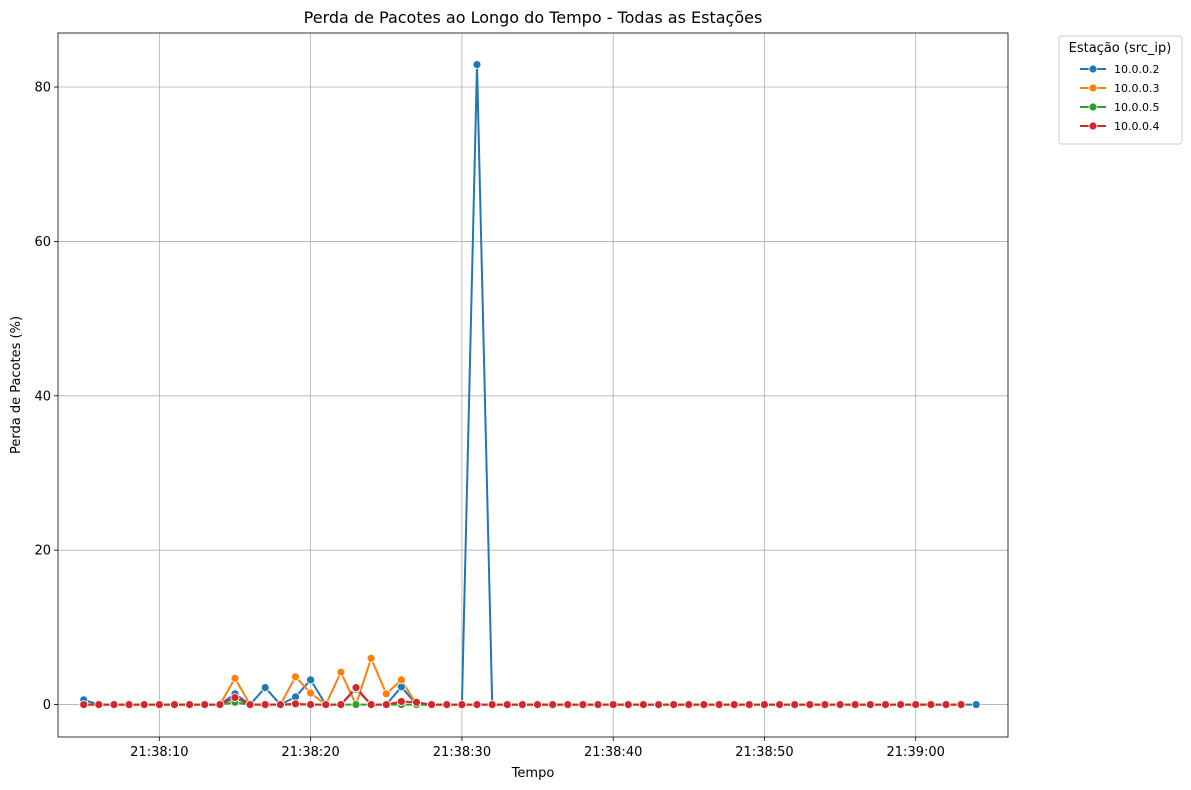  What do you see at coordinates (47, 705) in the screenshot?
I see `y-tick-label: 0` at bounding box center [47, 705].